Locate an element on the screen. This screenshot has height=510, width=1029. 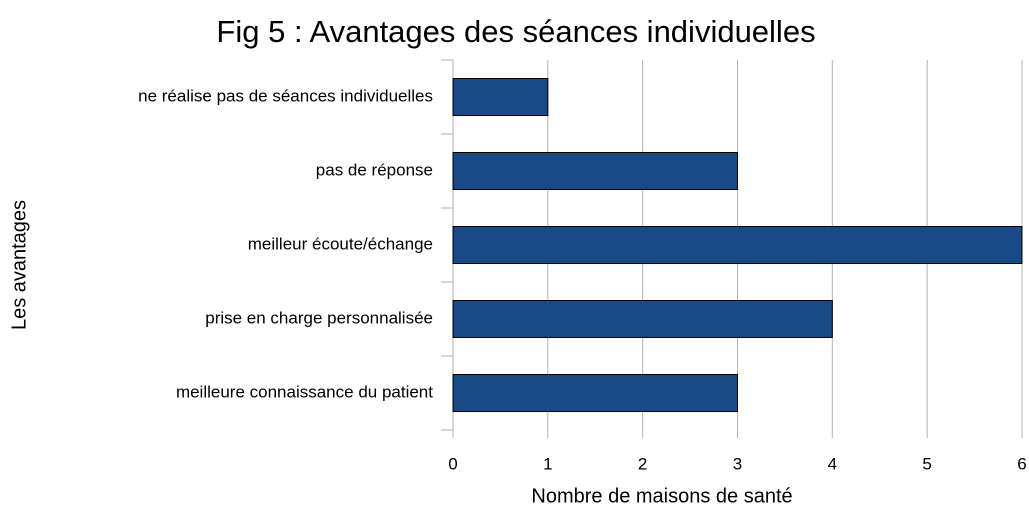
y-axis-title: Les avantages is located at coordinates (19, 265).